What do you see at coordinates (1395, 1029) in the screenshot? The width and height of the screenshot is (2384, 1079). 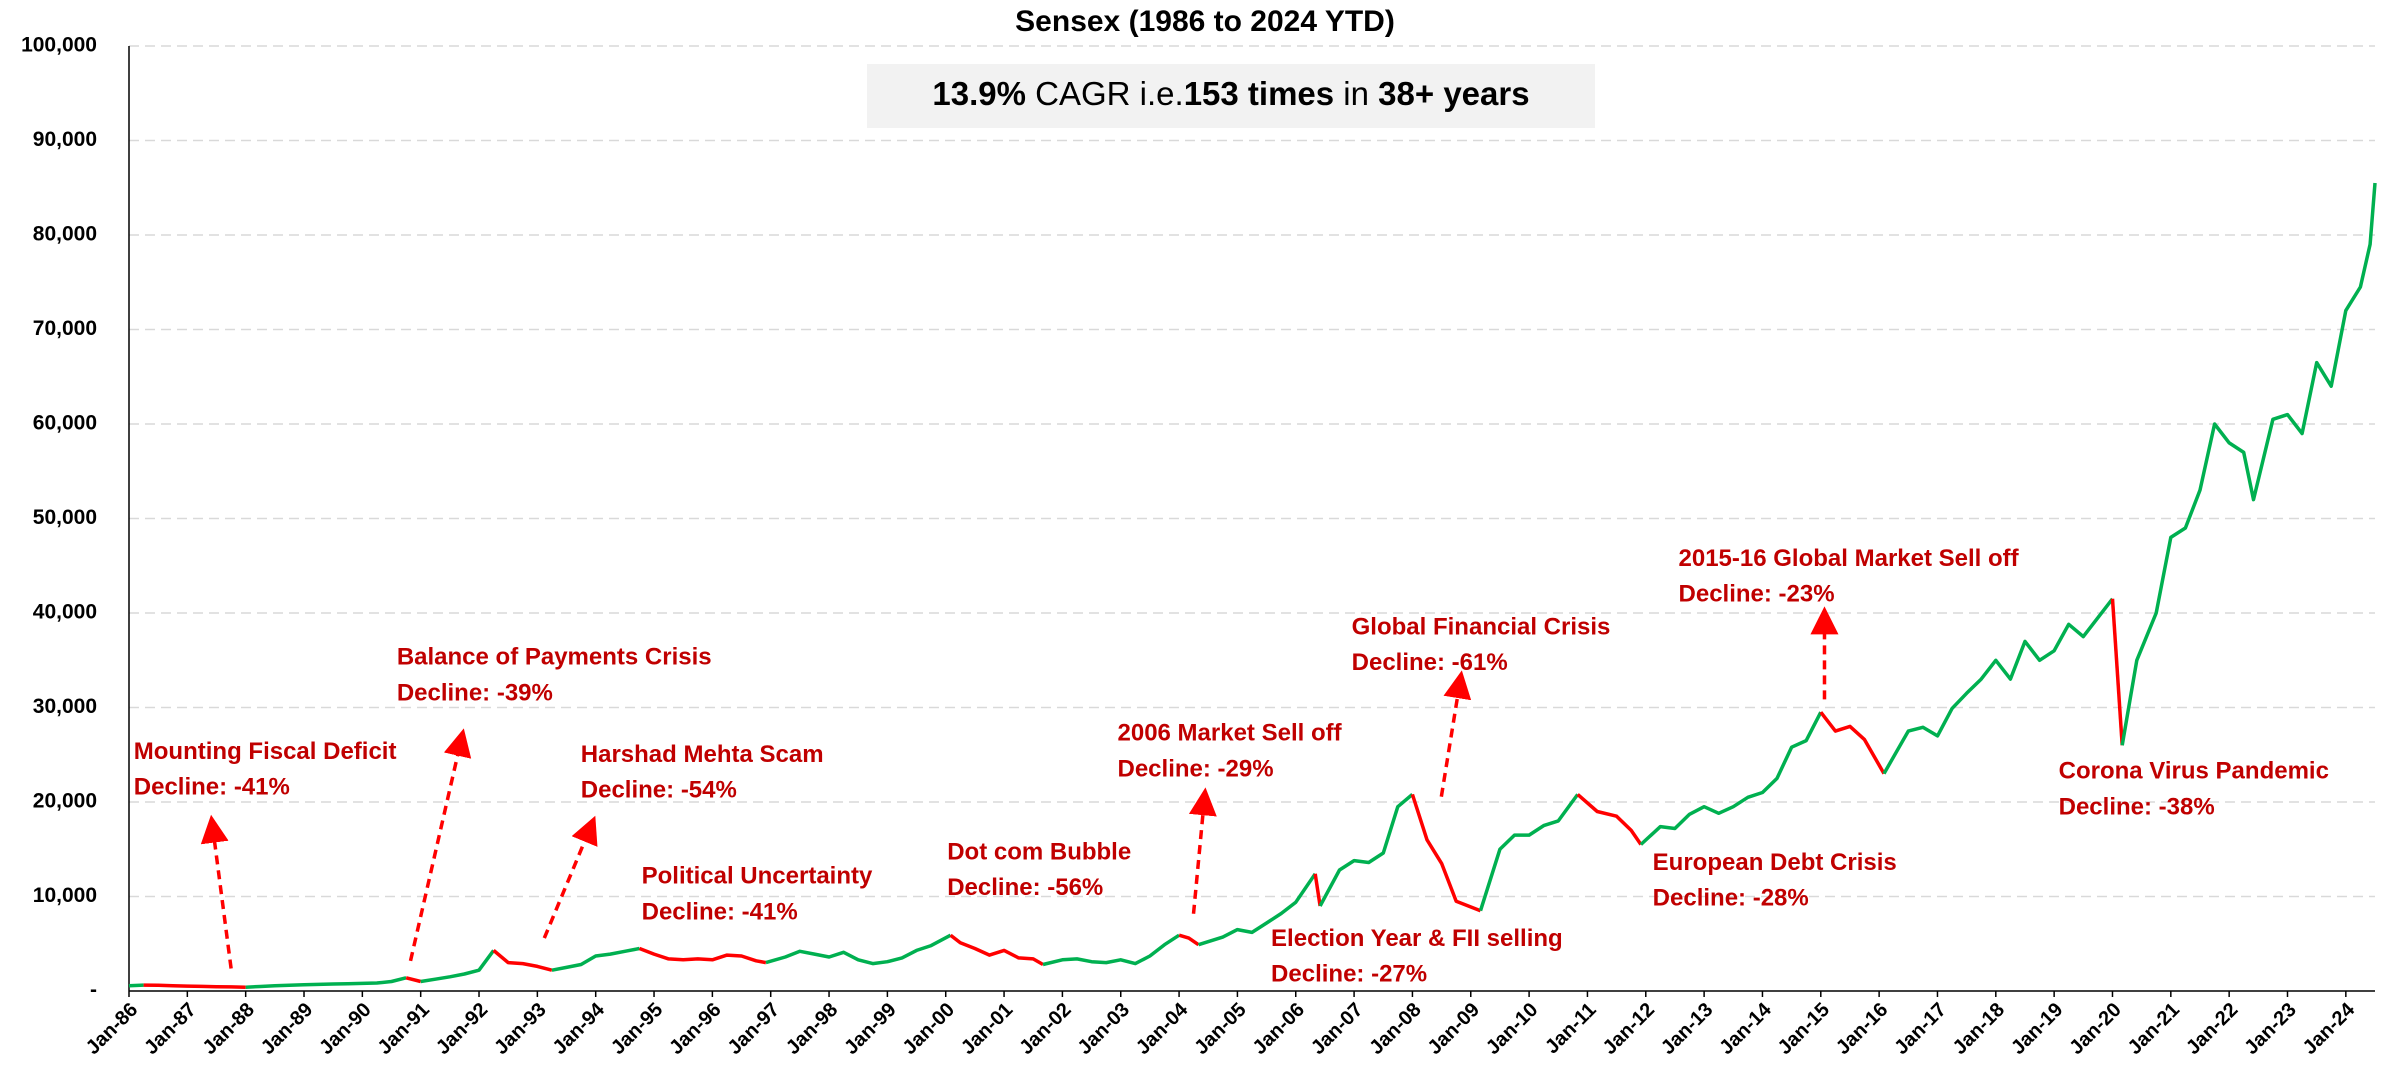 I see `x-tick-label: Jan-08` at bounding box center [1395, 1029].